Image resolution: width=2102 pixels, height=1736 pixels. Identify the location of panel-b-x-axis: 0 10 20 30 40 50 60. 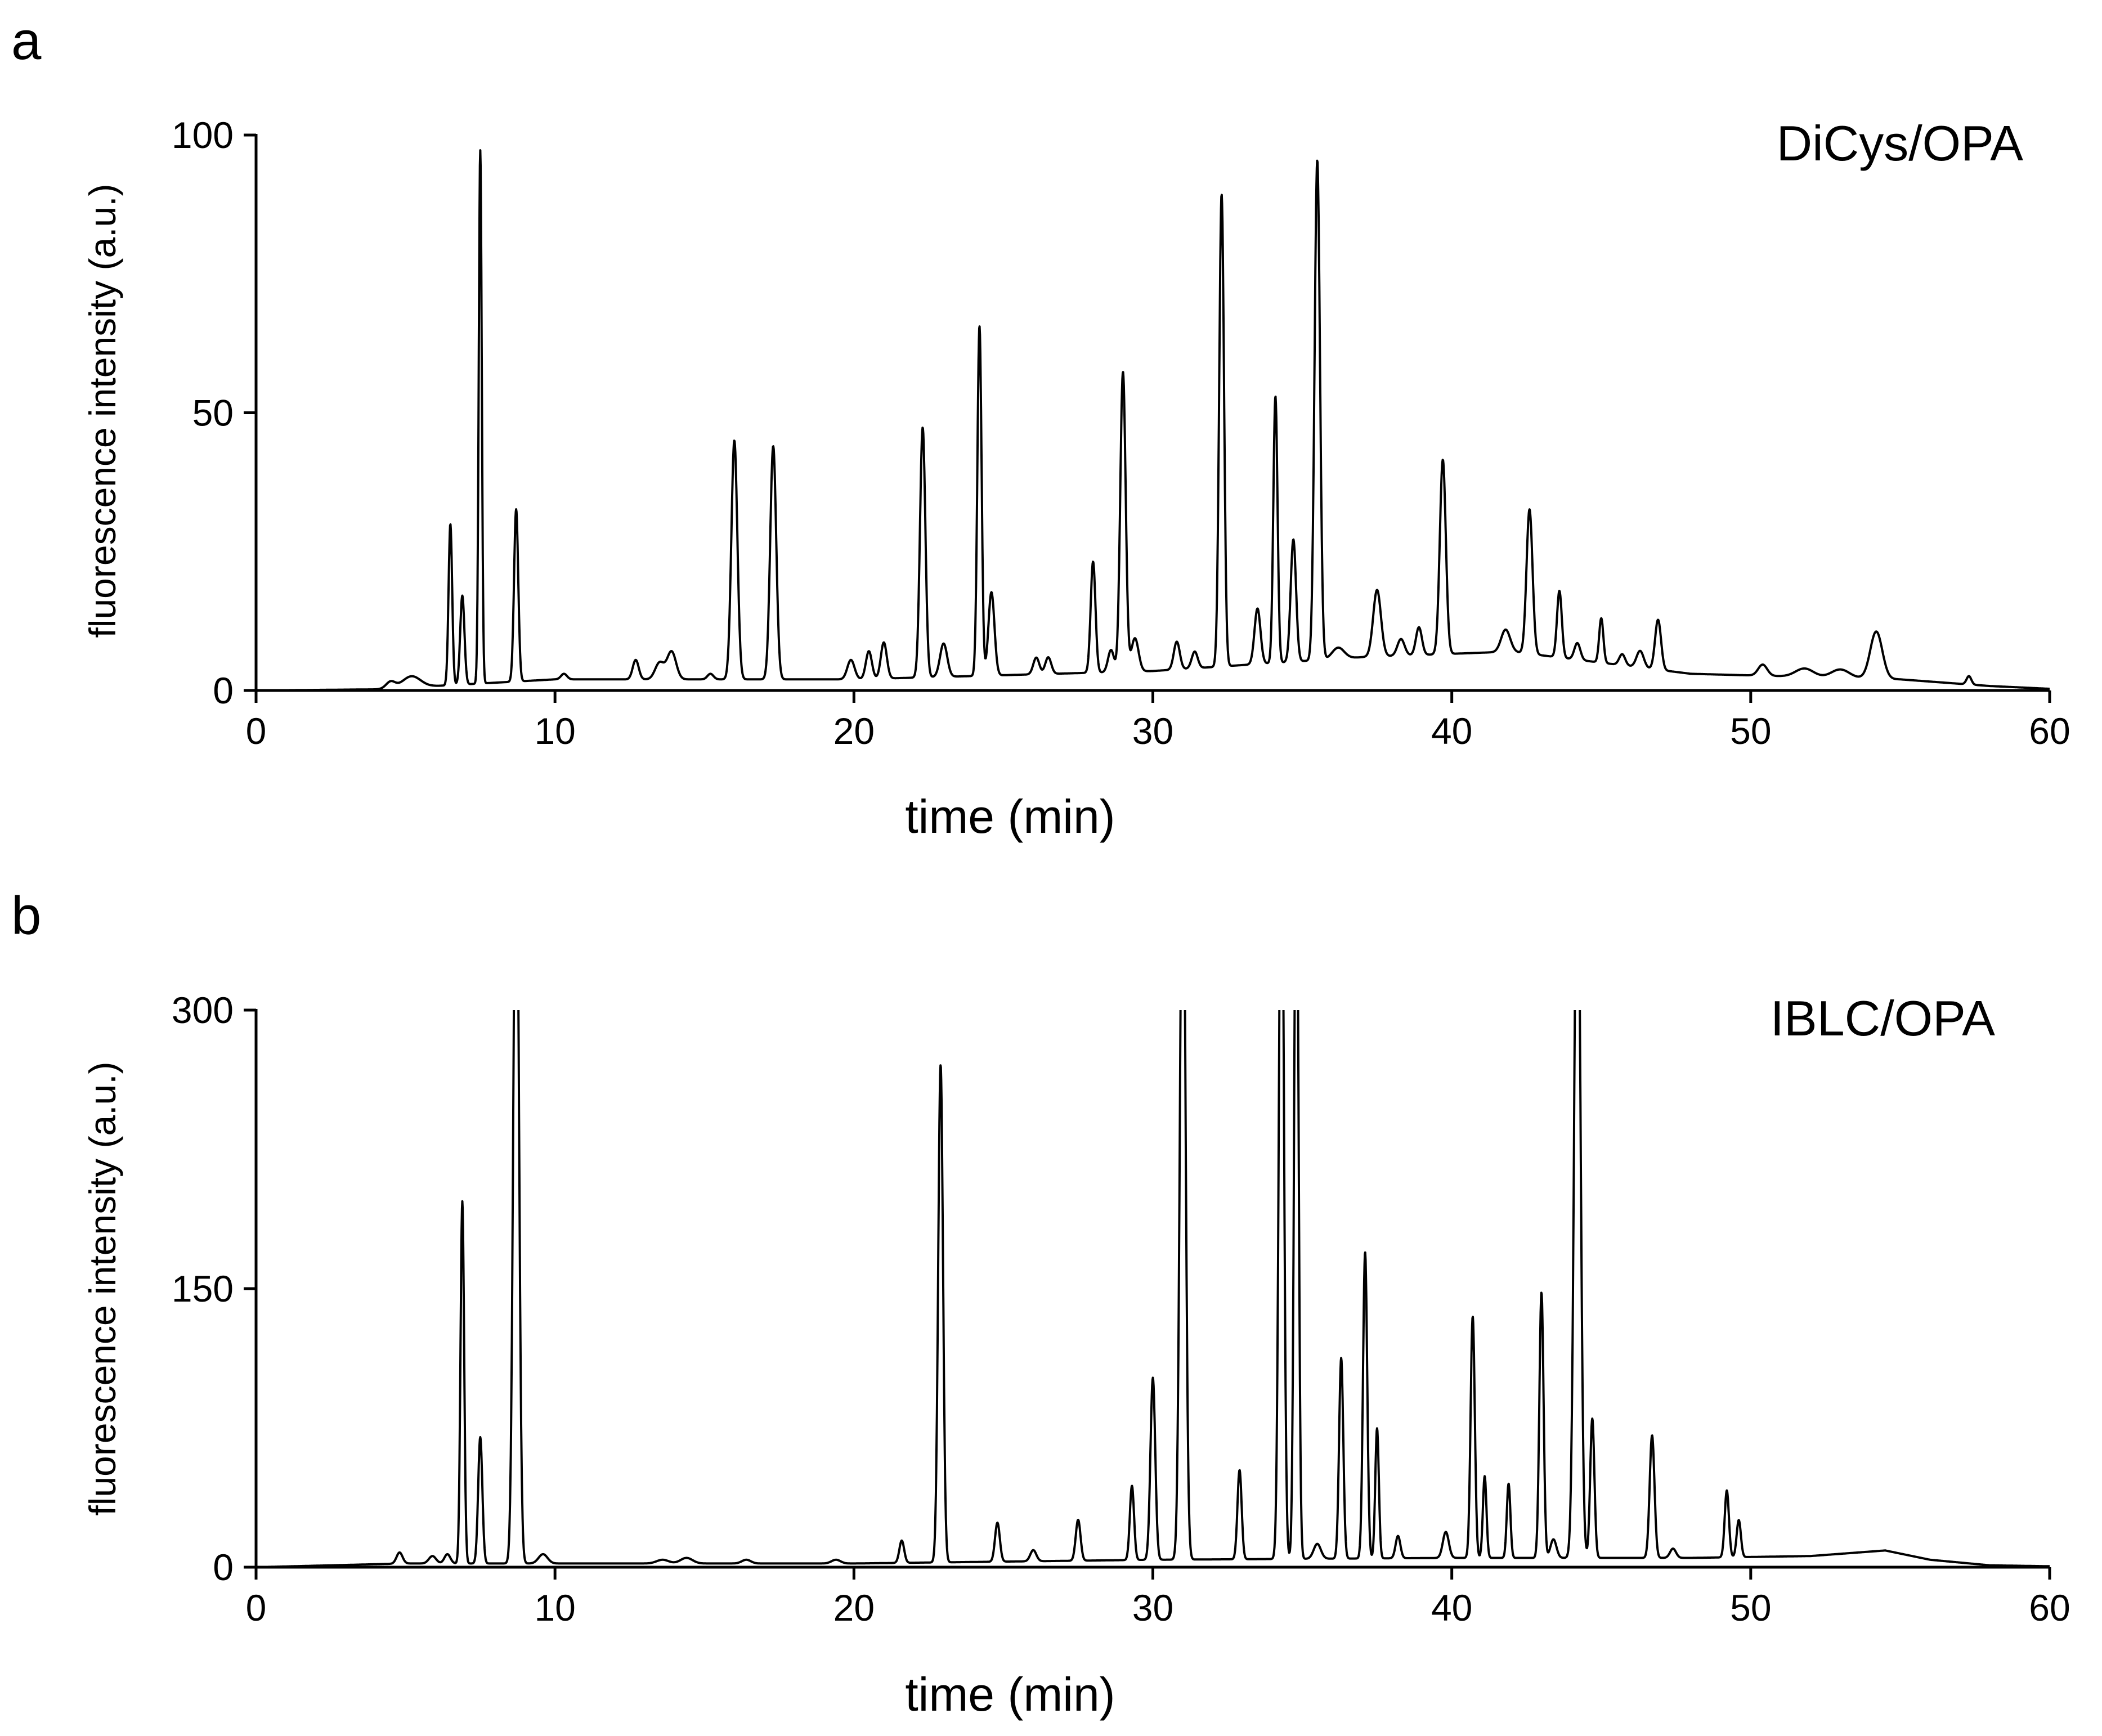
(1158, 1598).